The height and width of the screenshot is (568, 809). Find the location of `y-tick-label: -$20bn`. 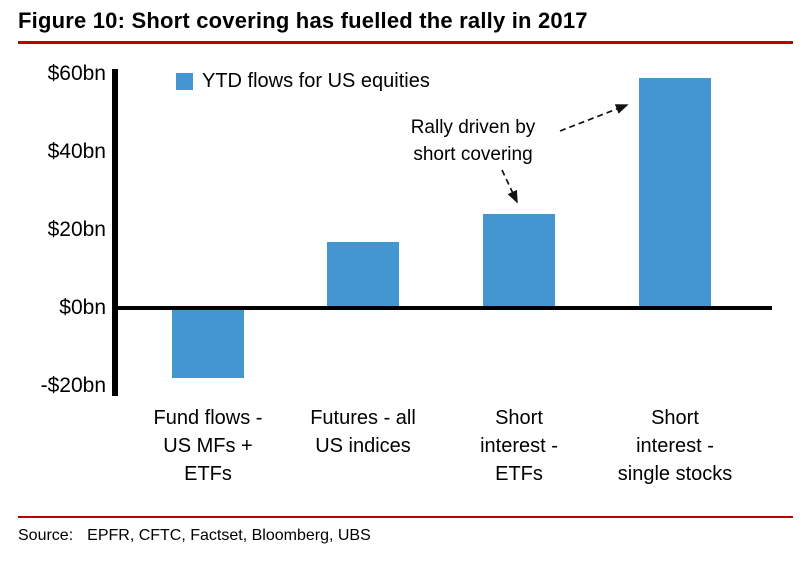

y-tick-label: -$20bn is located at coordinates (73, 385).